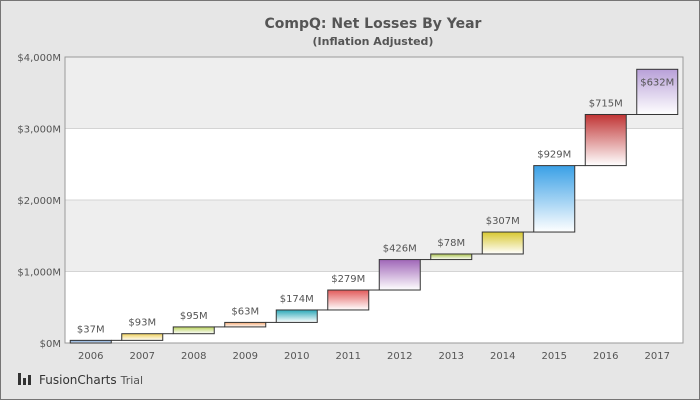  Describe the element at coordinates (39, 130) in the screenshot. I see `y-tick-label: $3,000M` at that location.